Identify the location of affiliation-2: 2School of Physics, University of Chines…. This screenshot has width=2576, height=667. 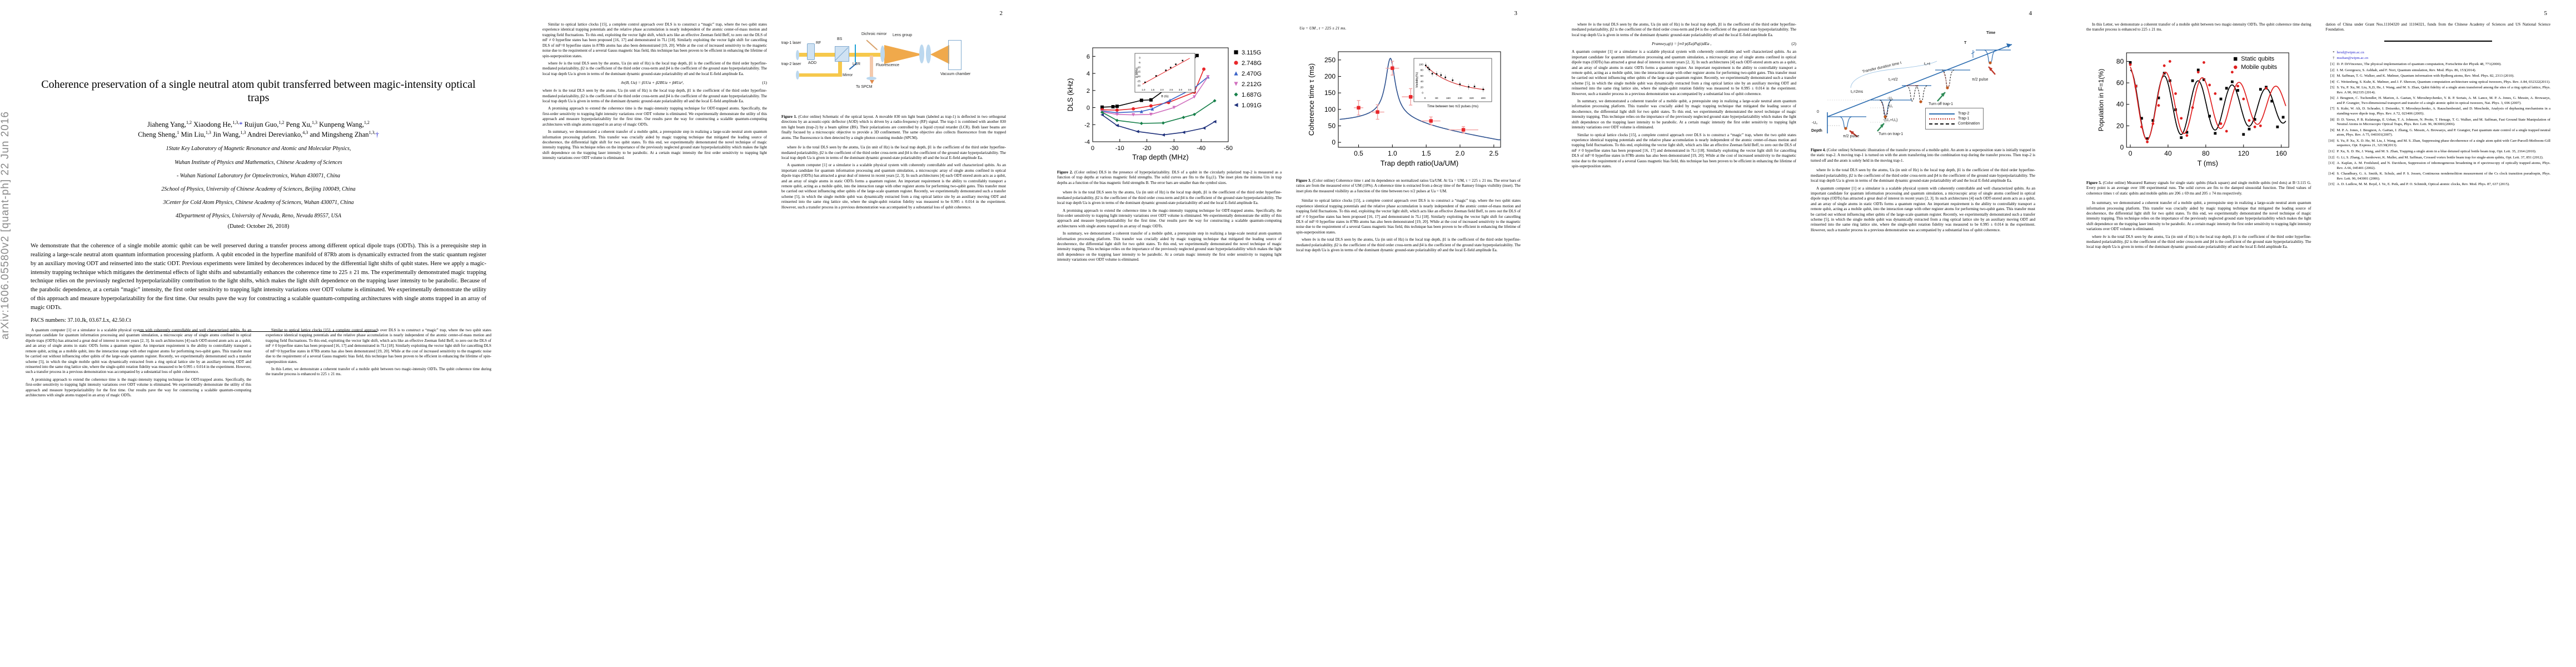
(258, 189).